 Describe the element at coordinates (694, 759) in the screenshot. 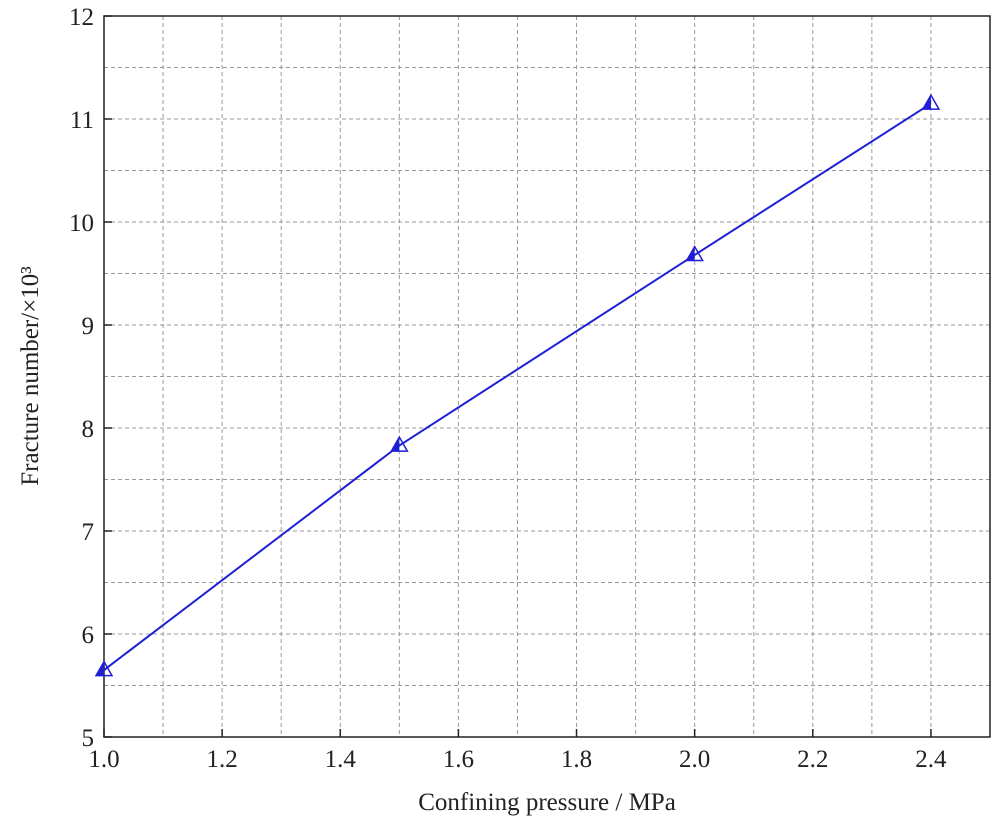

I see `x-tick-label: 2.0` at that location.